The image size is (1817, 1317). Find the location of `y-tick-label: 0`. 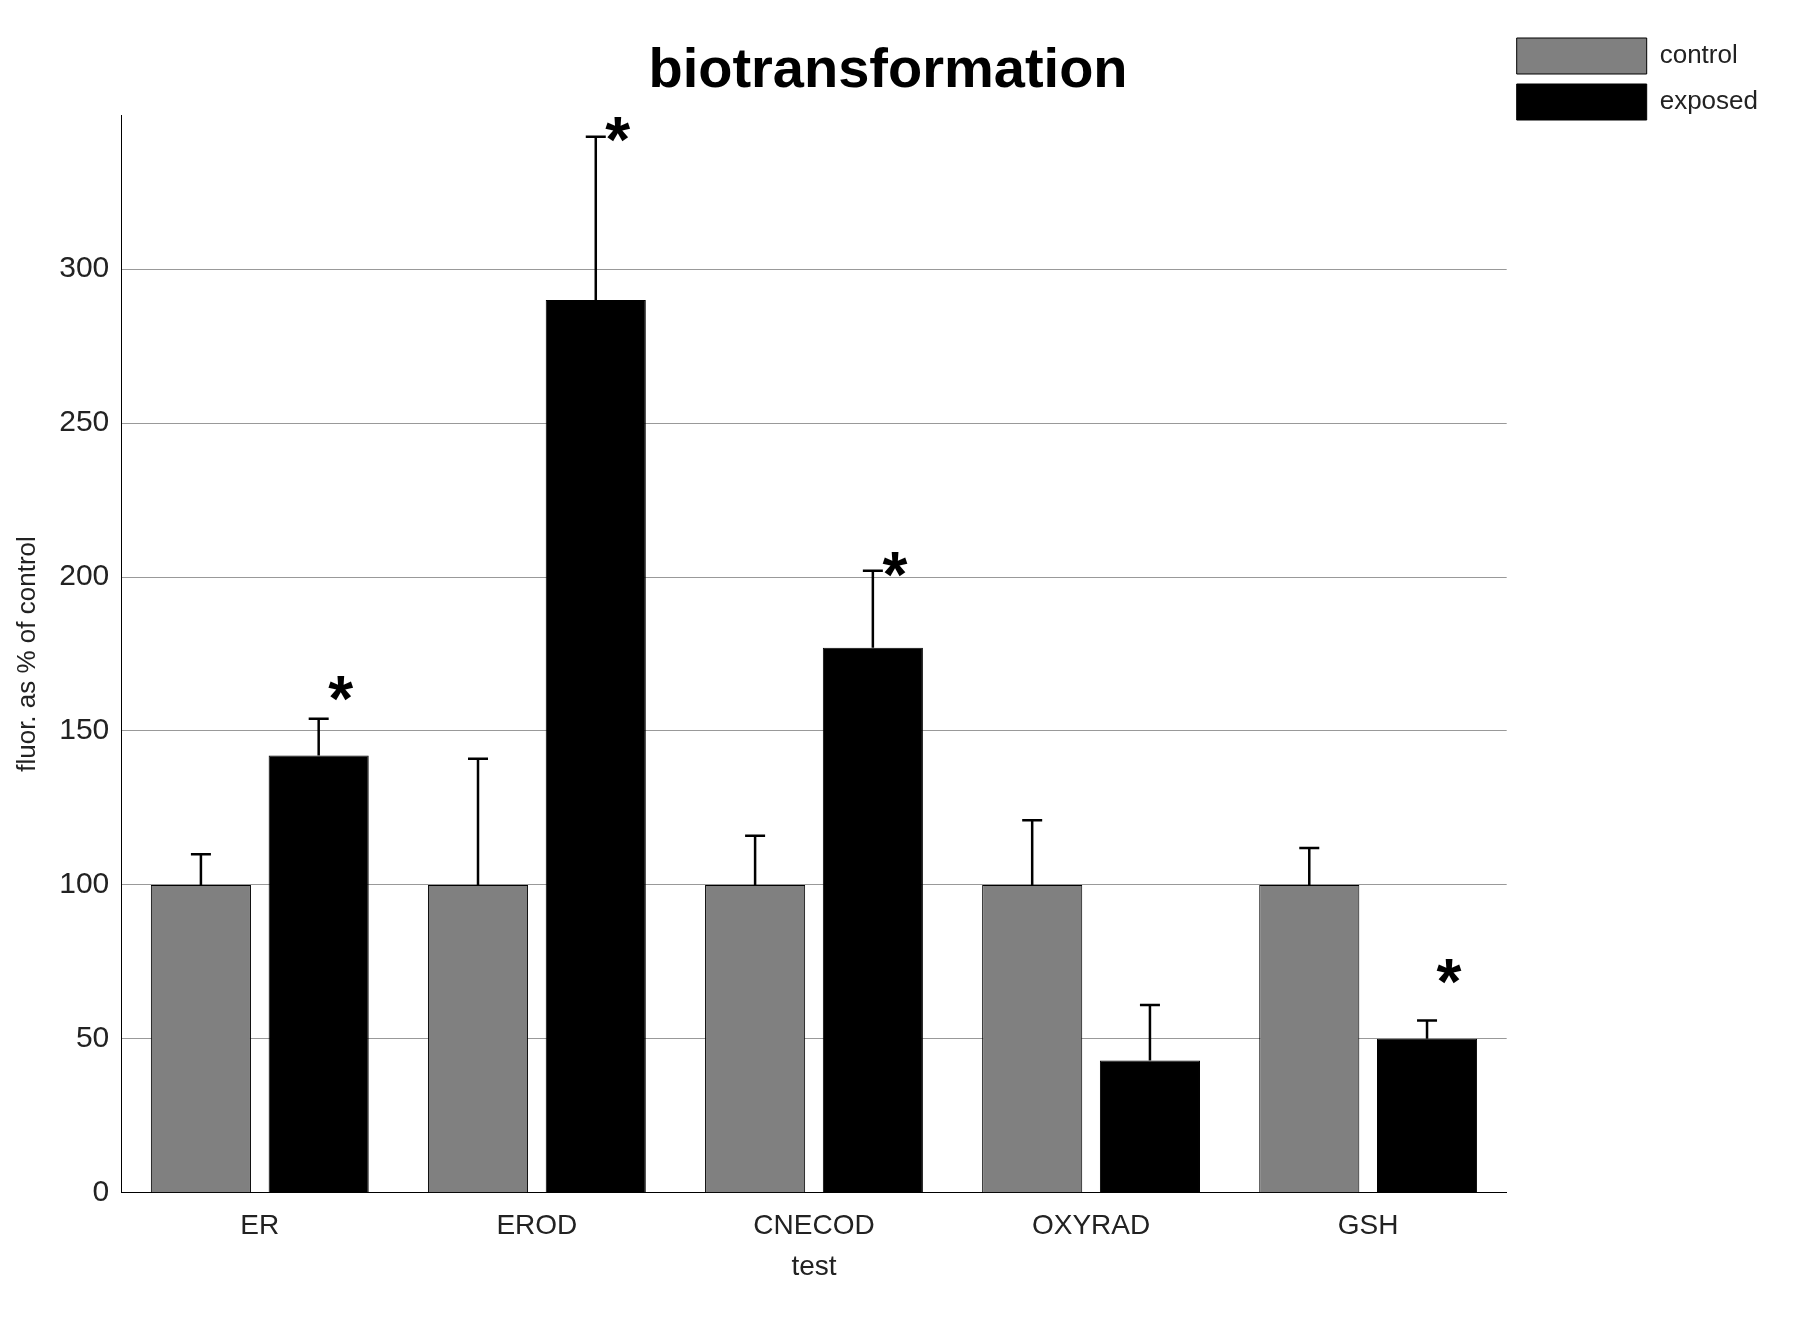

y-tick-label: 0 is located at coordinates (101, 1191).